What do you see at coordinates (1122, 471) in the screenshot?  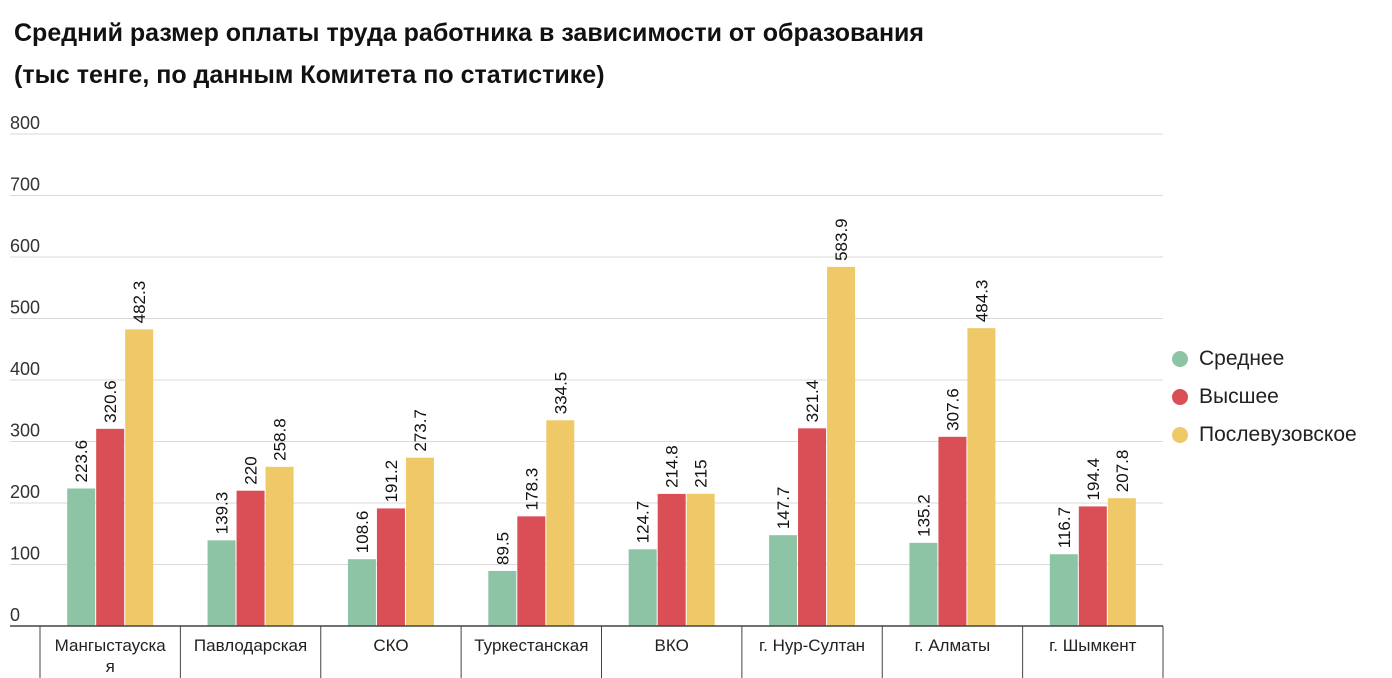 I see `bar-value-label: 207.8` at bounding box center [1122, 471].